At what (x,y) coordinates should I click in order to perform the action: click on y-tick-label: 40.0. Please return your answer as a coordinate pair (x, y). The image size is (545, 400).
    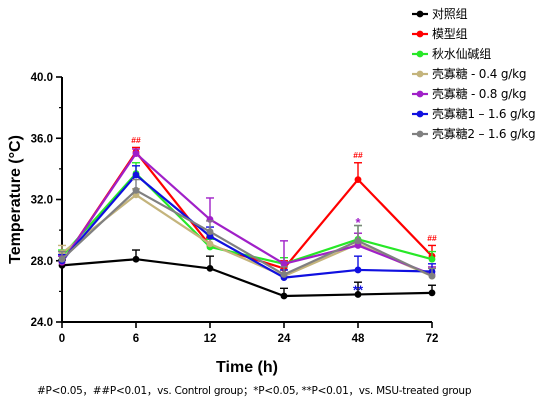
    Looking at the image, I should click on (42, 78).